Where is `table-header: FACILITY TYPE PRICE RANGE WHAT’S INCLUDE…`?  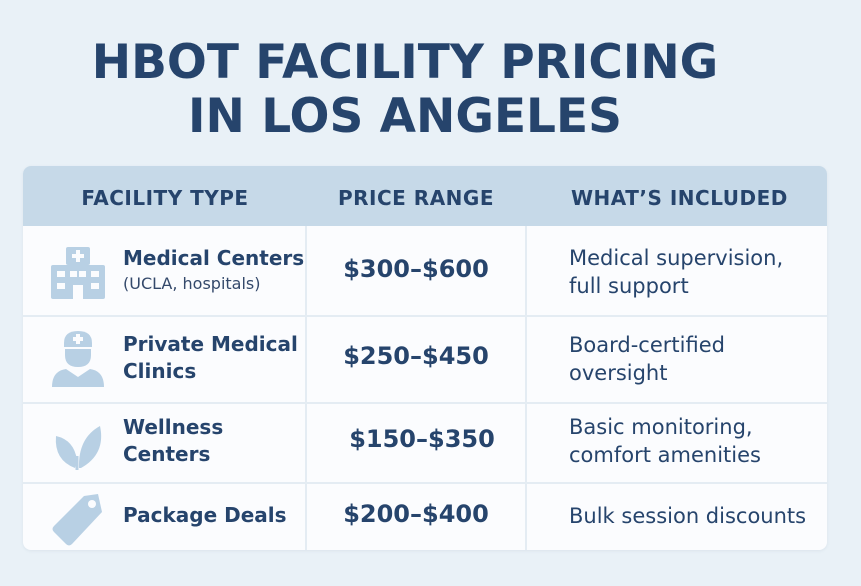 table-header: FACILITY TYPE PRICE RANGE WHAT’S INCLUDE… is located at coordinates (425, 196).